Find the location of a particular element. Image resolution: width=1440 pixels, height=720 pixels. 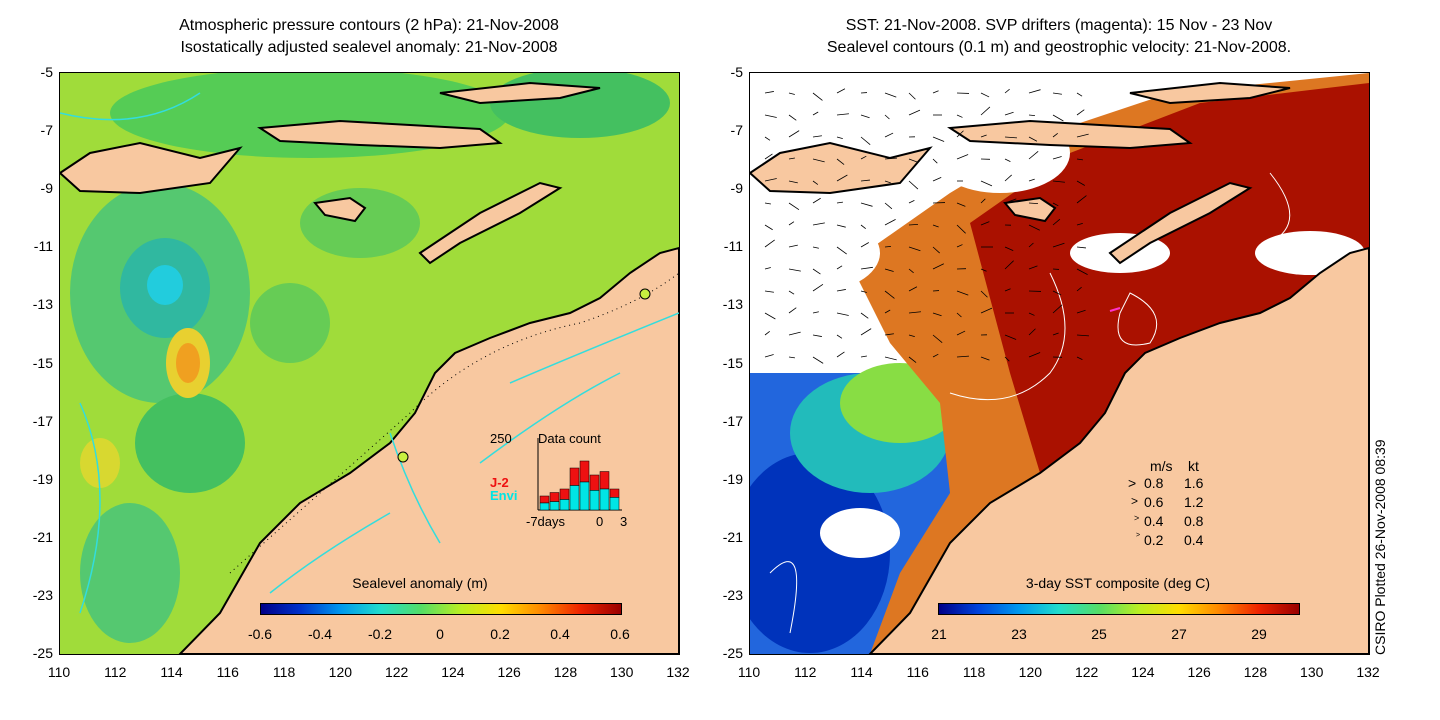

right-x-tick: 122 is located at coordinates (1086, 672).